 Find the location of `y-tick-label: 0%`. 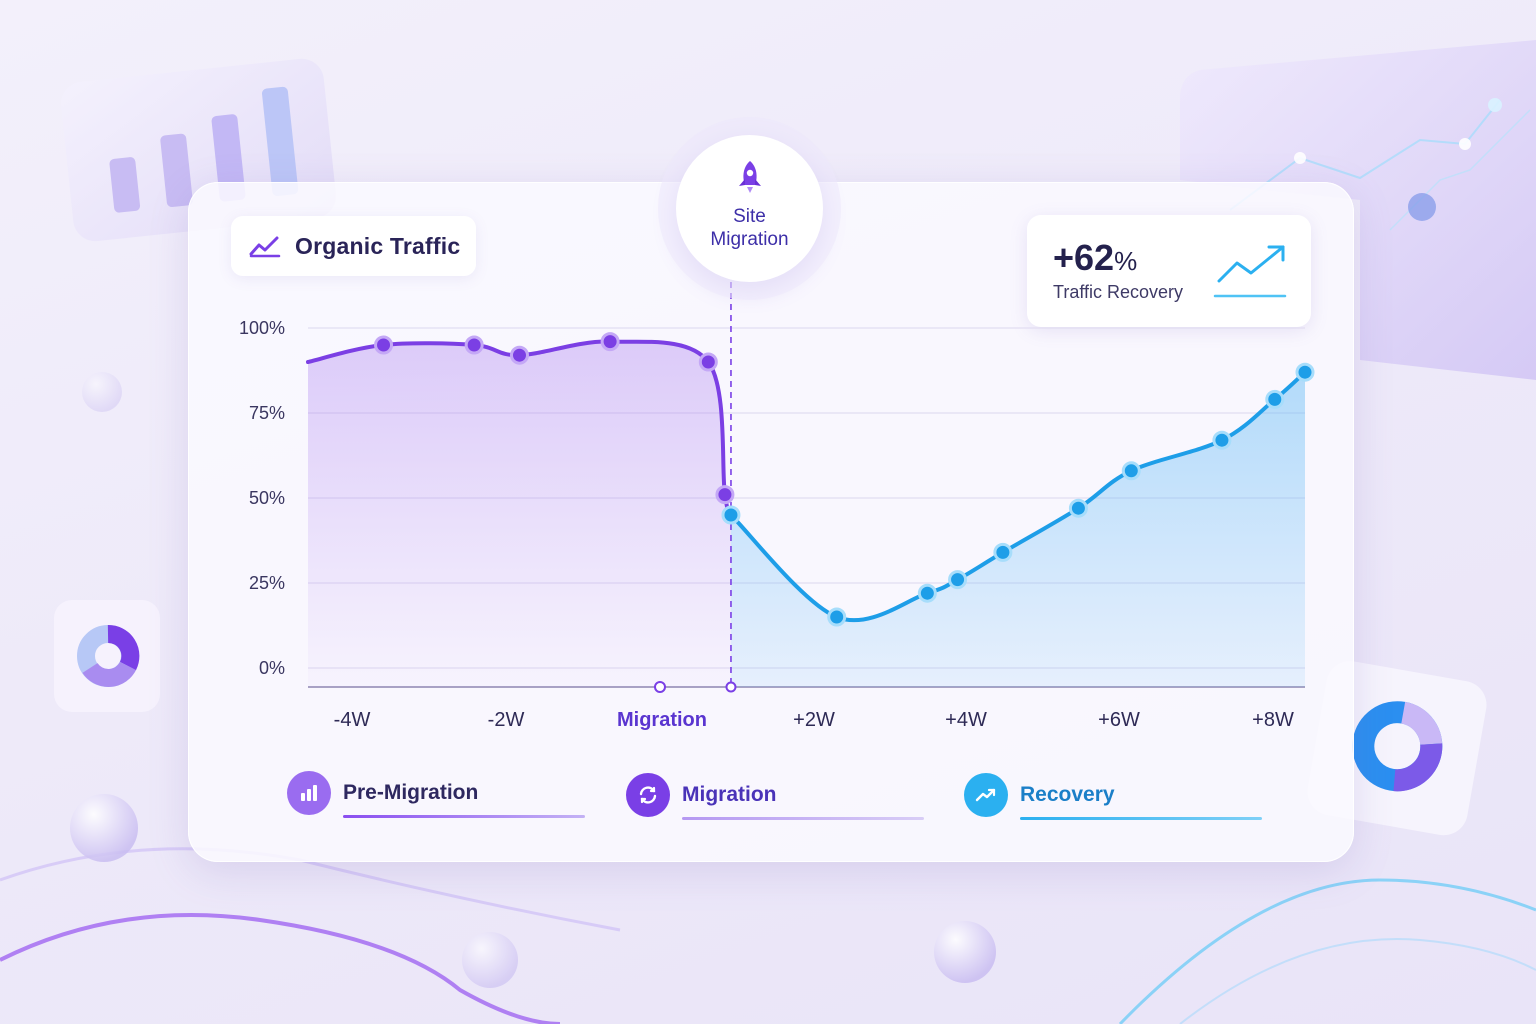

y-tick-label: 0% is located at coordinates (272, 668).